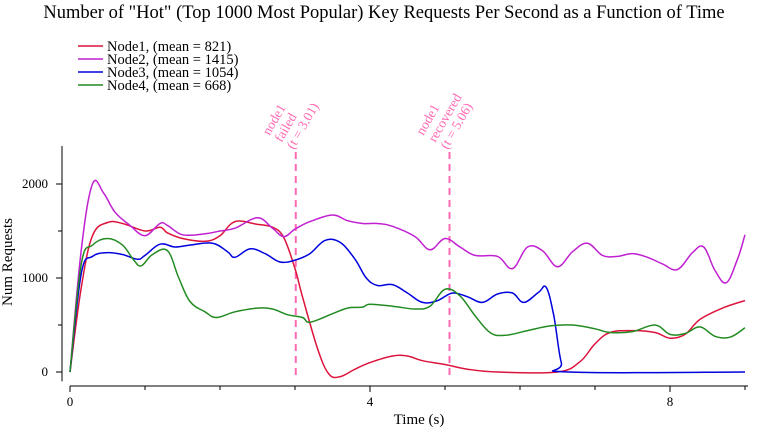 This screenshot has height=430, width=768. Describe the element at coordinates (42, 264) in the screenshot. I see `y-axis: 0 1000 2000` at that location.